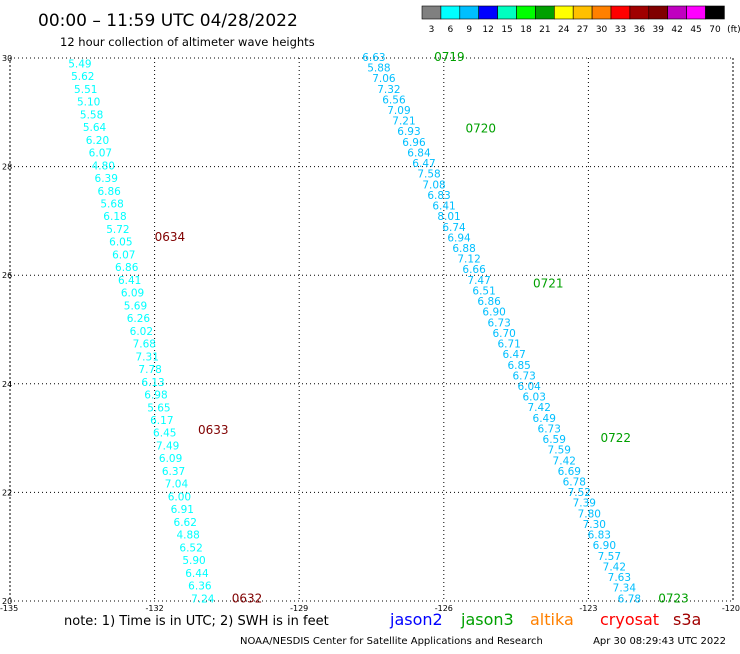 The width and height of the screenshot is (740, 654). Describe the element at coordinates (423, 164) in the screenshot. I see `wave-height-point: 6.47` at that location.